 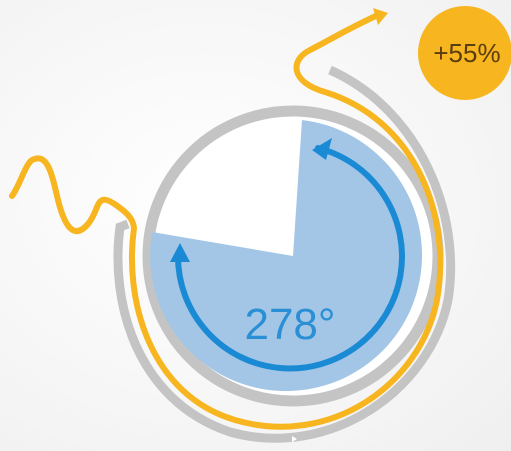 What do you see at coordinates (294, 439) in the screenshot?
I see `bottom-marker` at bounding box center [294, 439].